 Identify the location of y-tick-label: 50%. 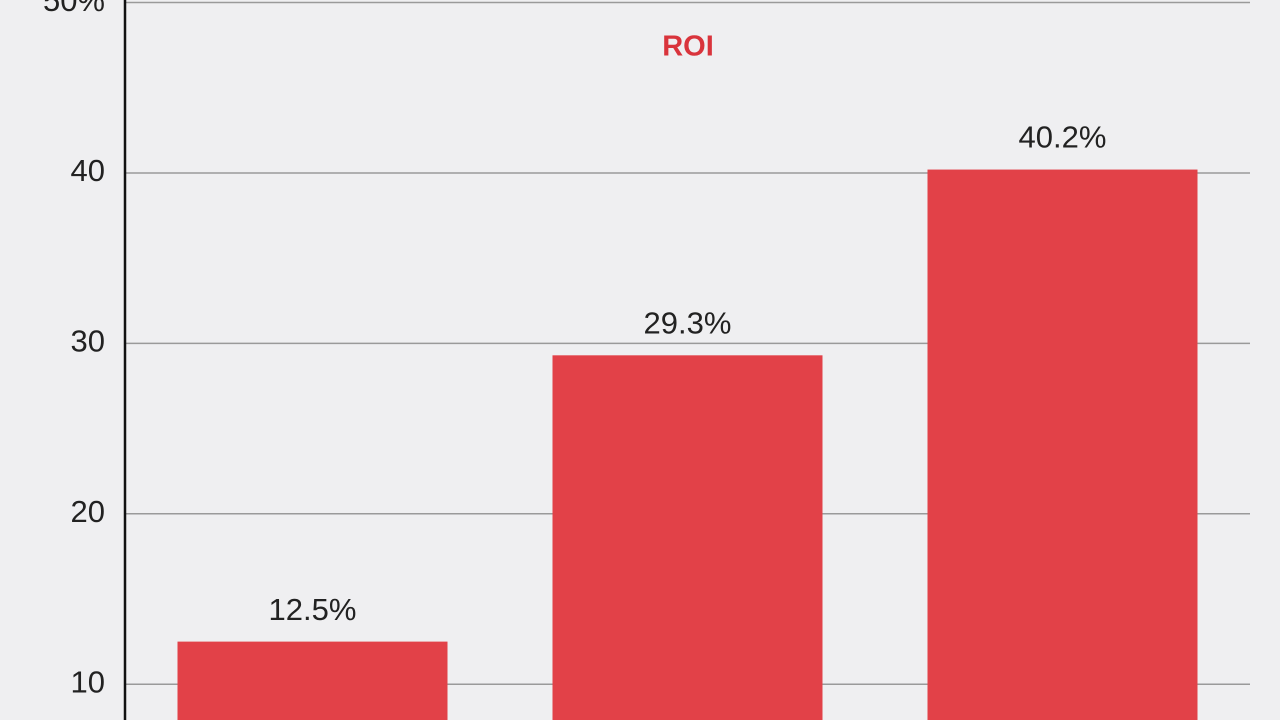
(74, 9).